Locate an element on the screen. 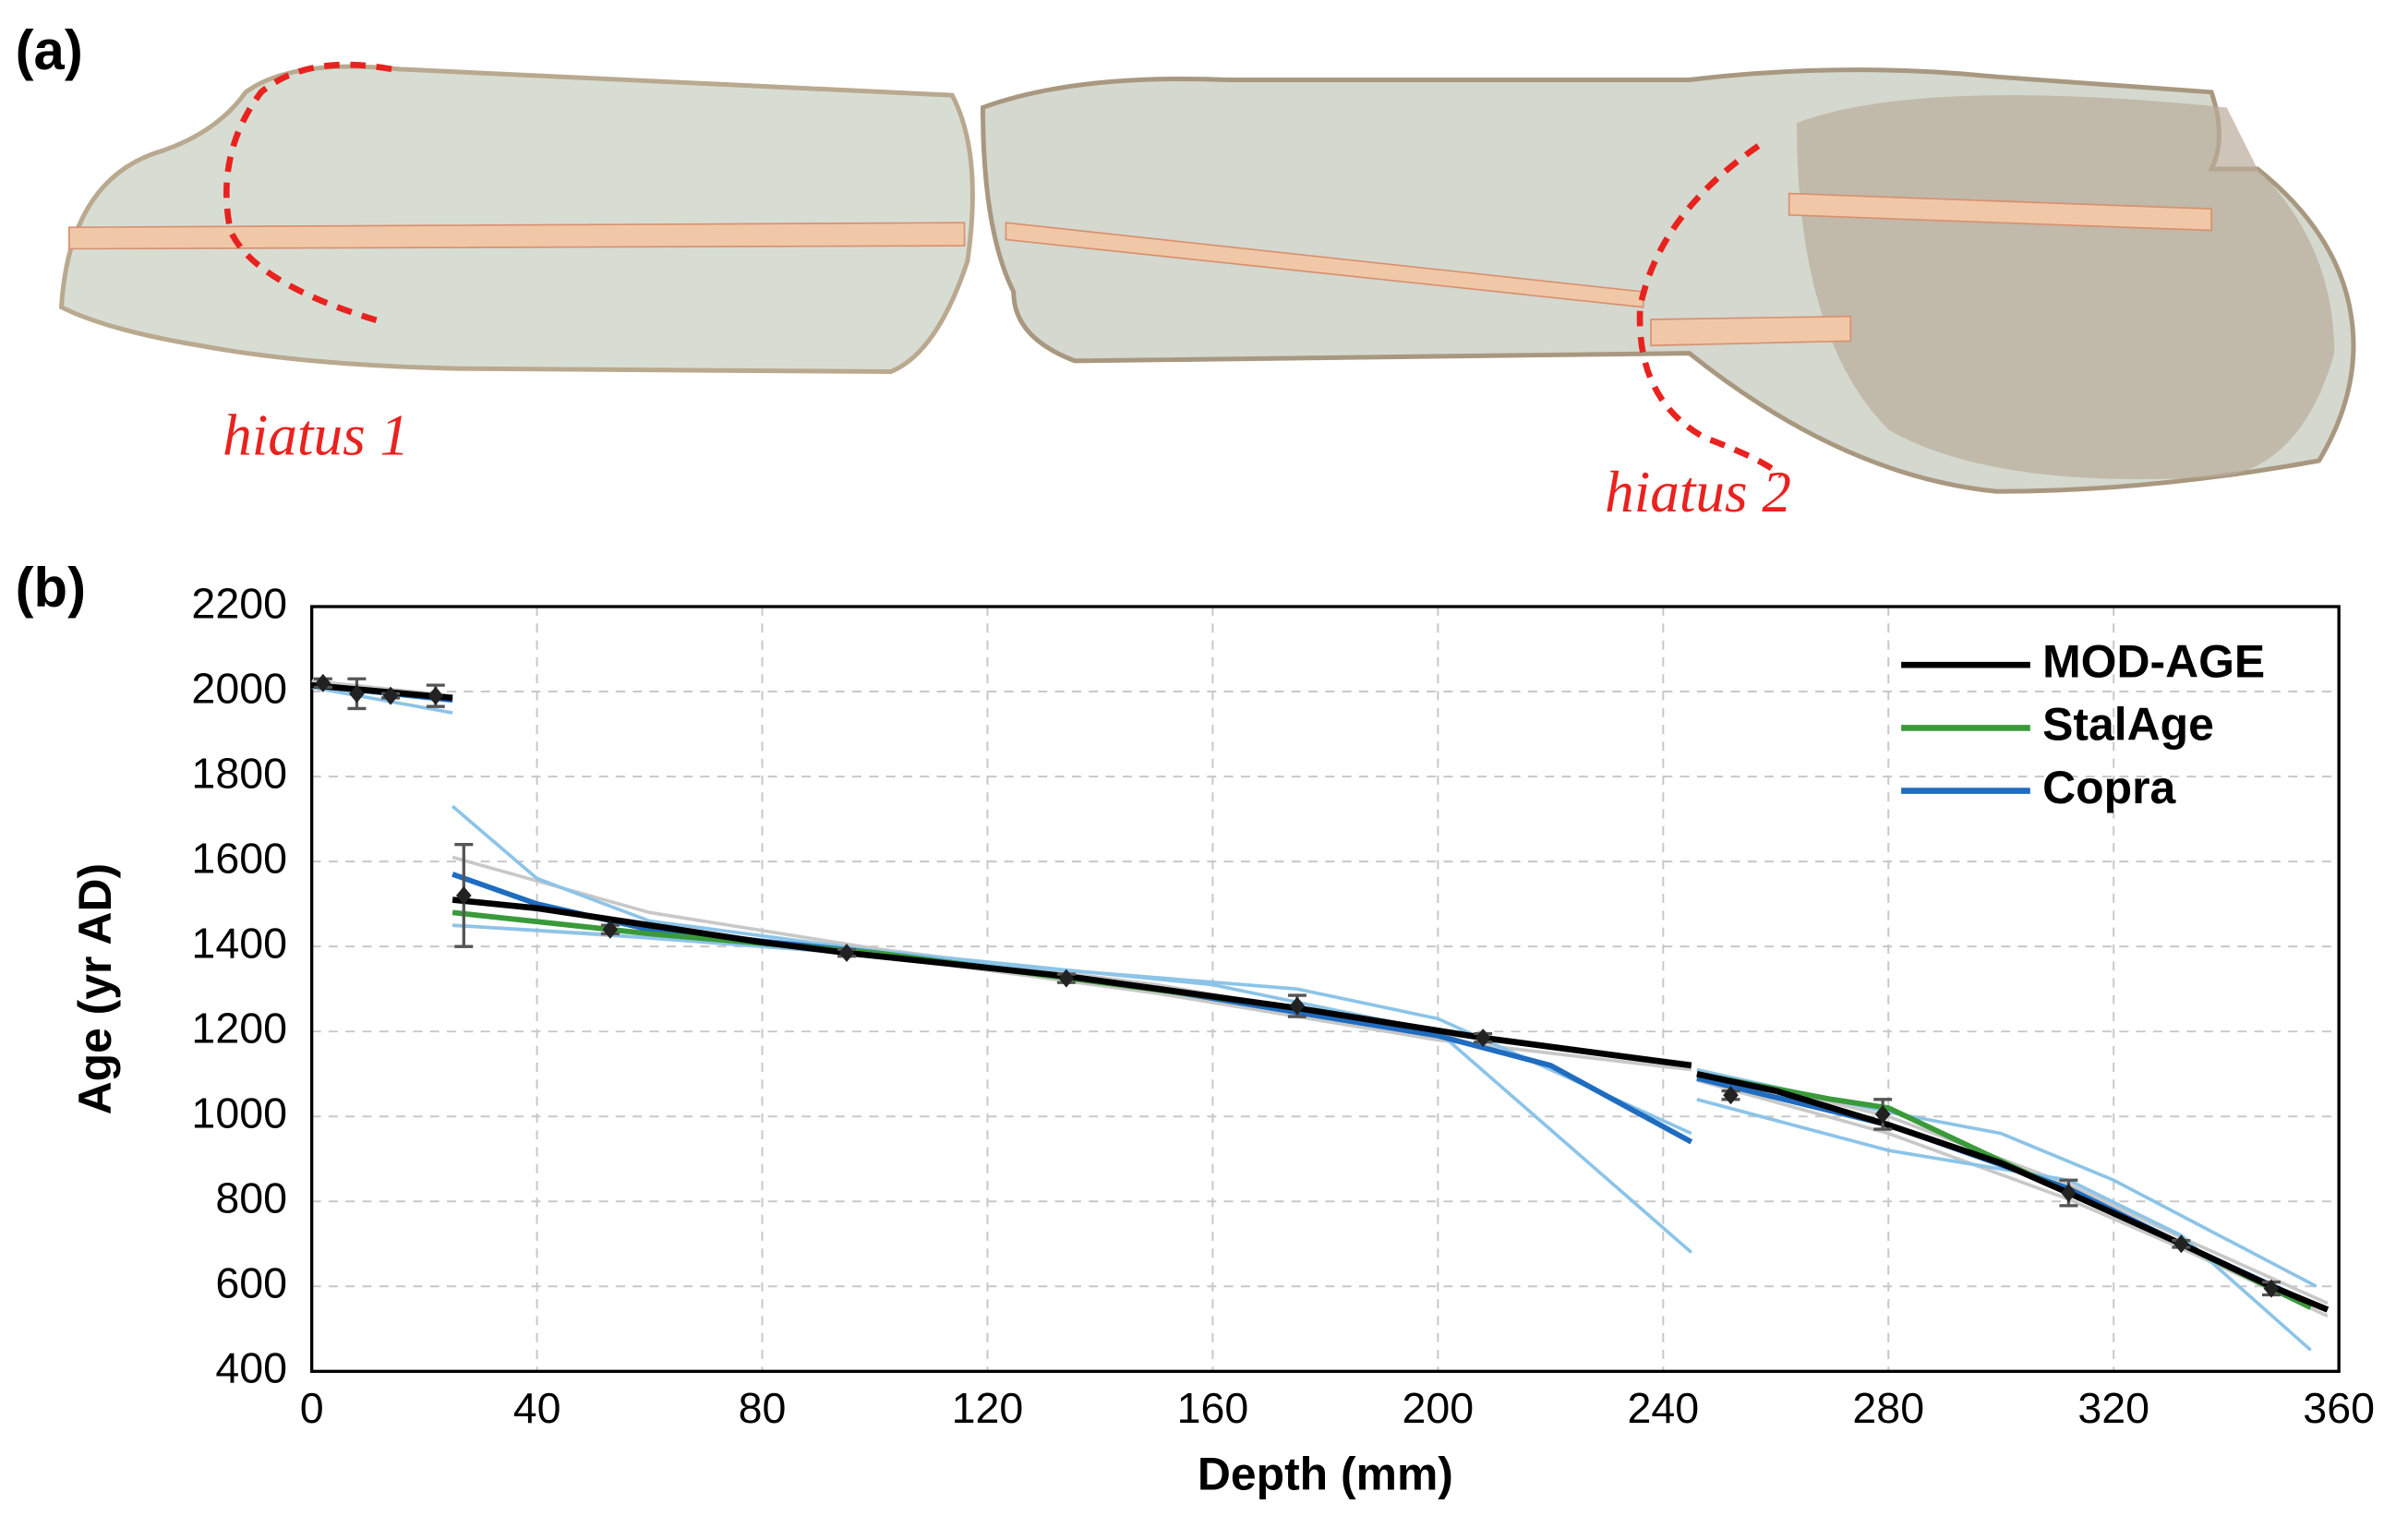 The image size is (2408, 1528). y-tick-label: 2000 is located at coordinates (239, 688).